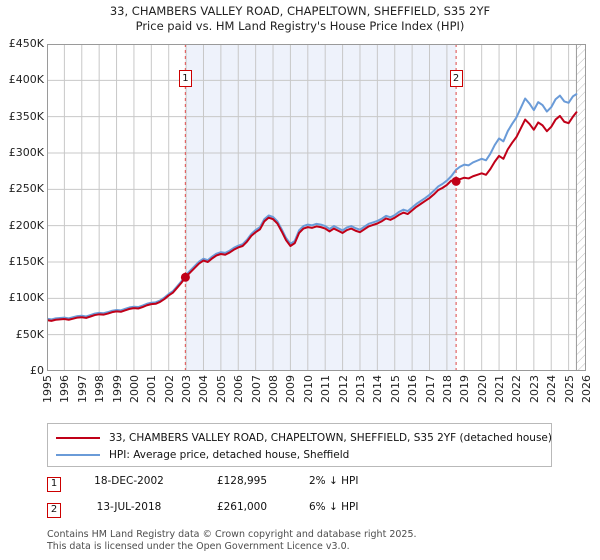 The height and width of the screenshot is (560, 600). Describe the element at coordinates (430, 389) in the screenshot. I see `x-axis-tick-label: 2017` at that location.